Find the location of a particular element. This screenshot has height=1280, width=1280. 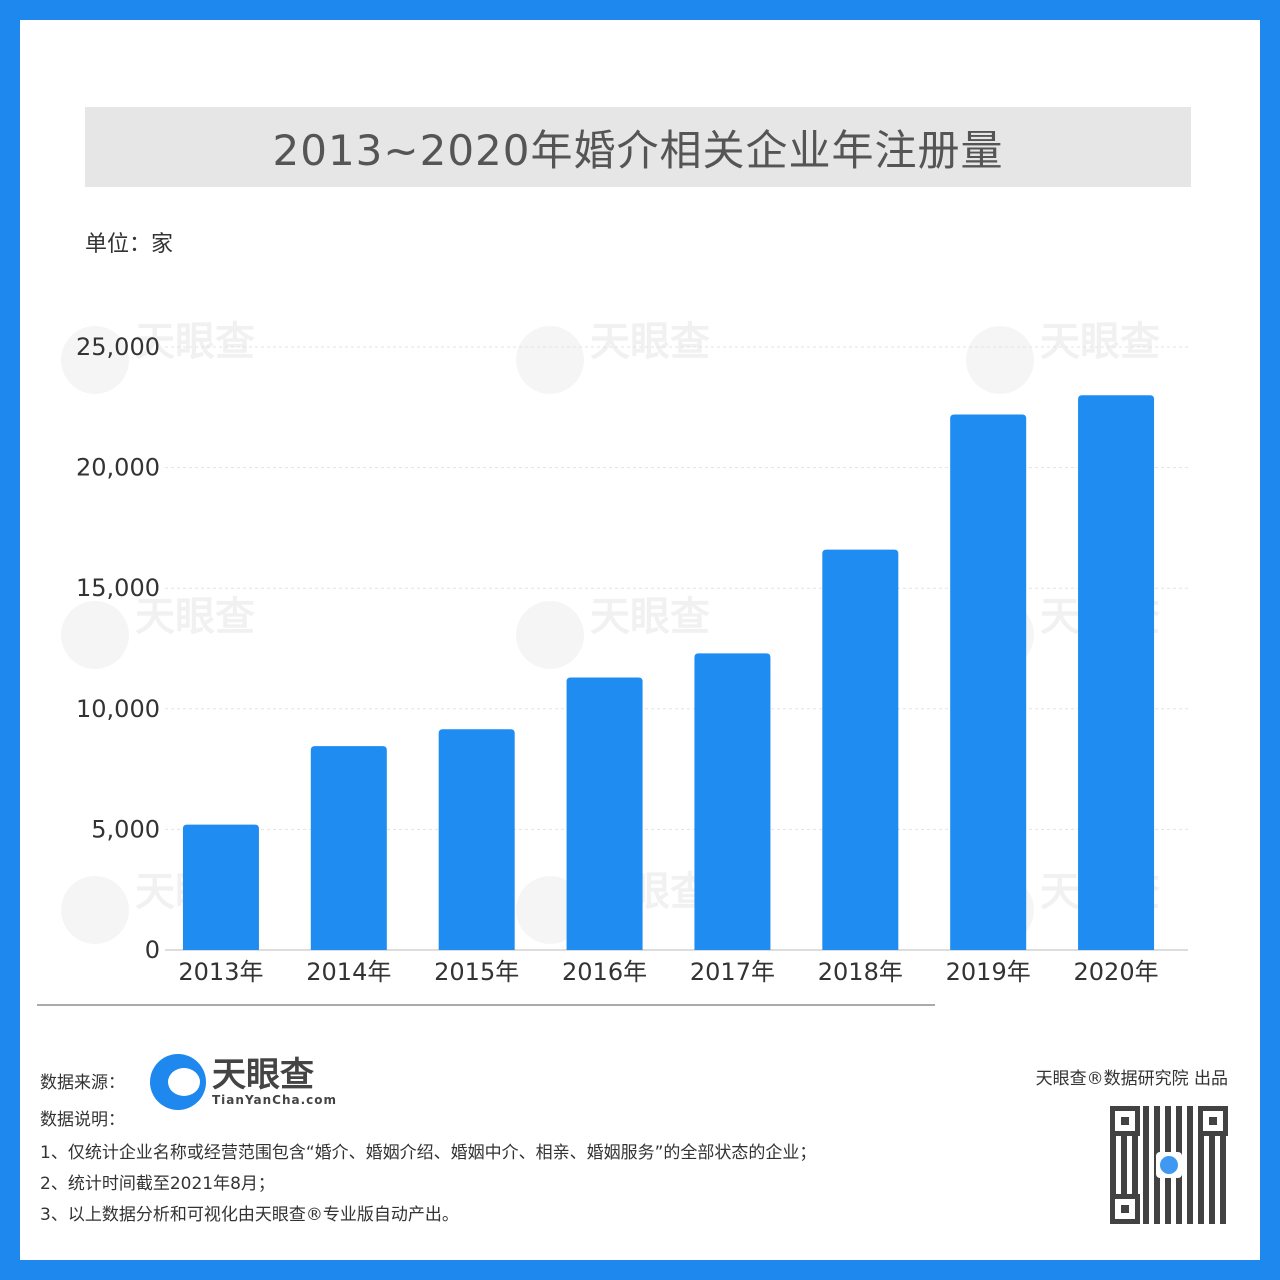

y-tick-label: 15,000 is located at coordinates (118, 588).